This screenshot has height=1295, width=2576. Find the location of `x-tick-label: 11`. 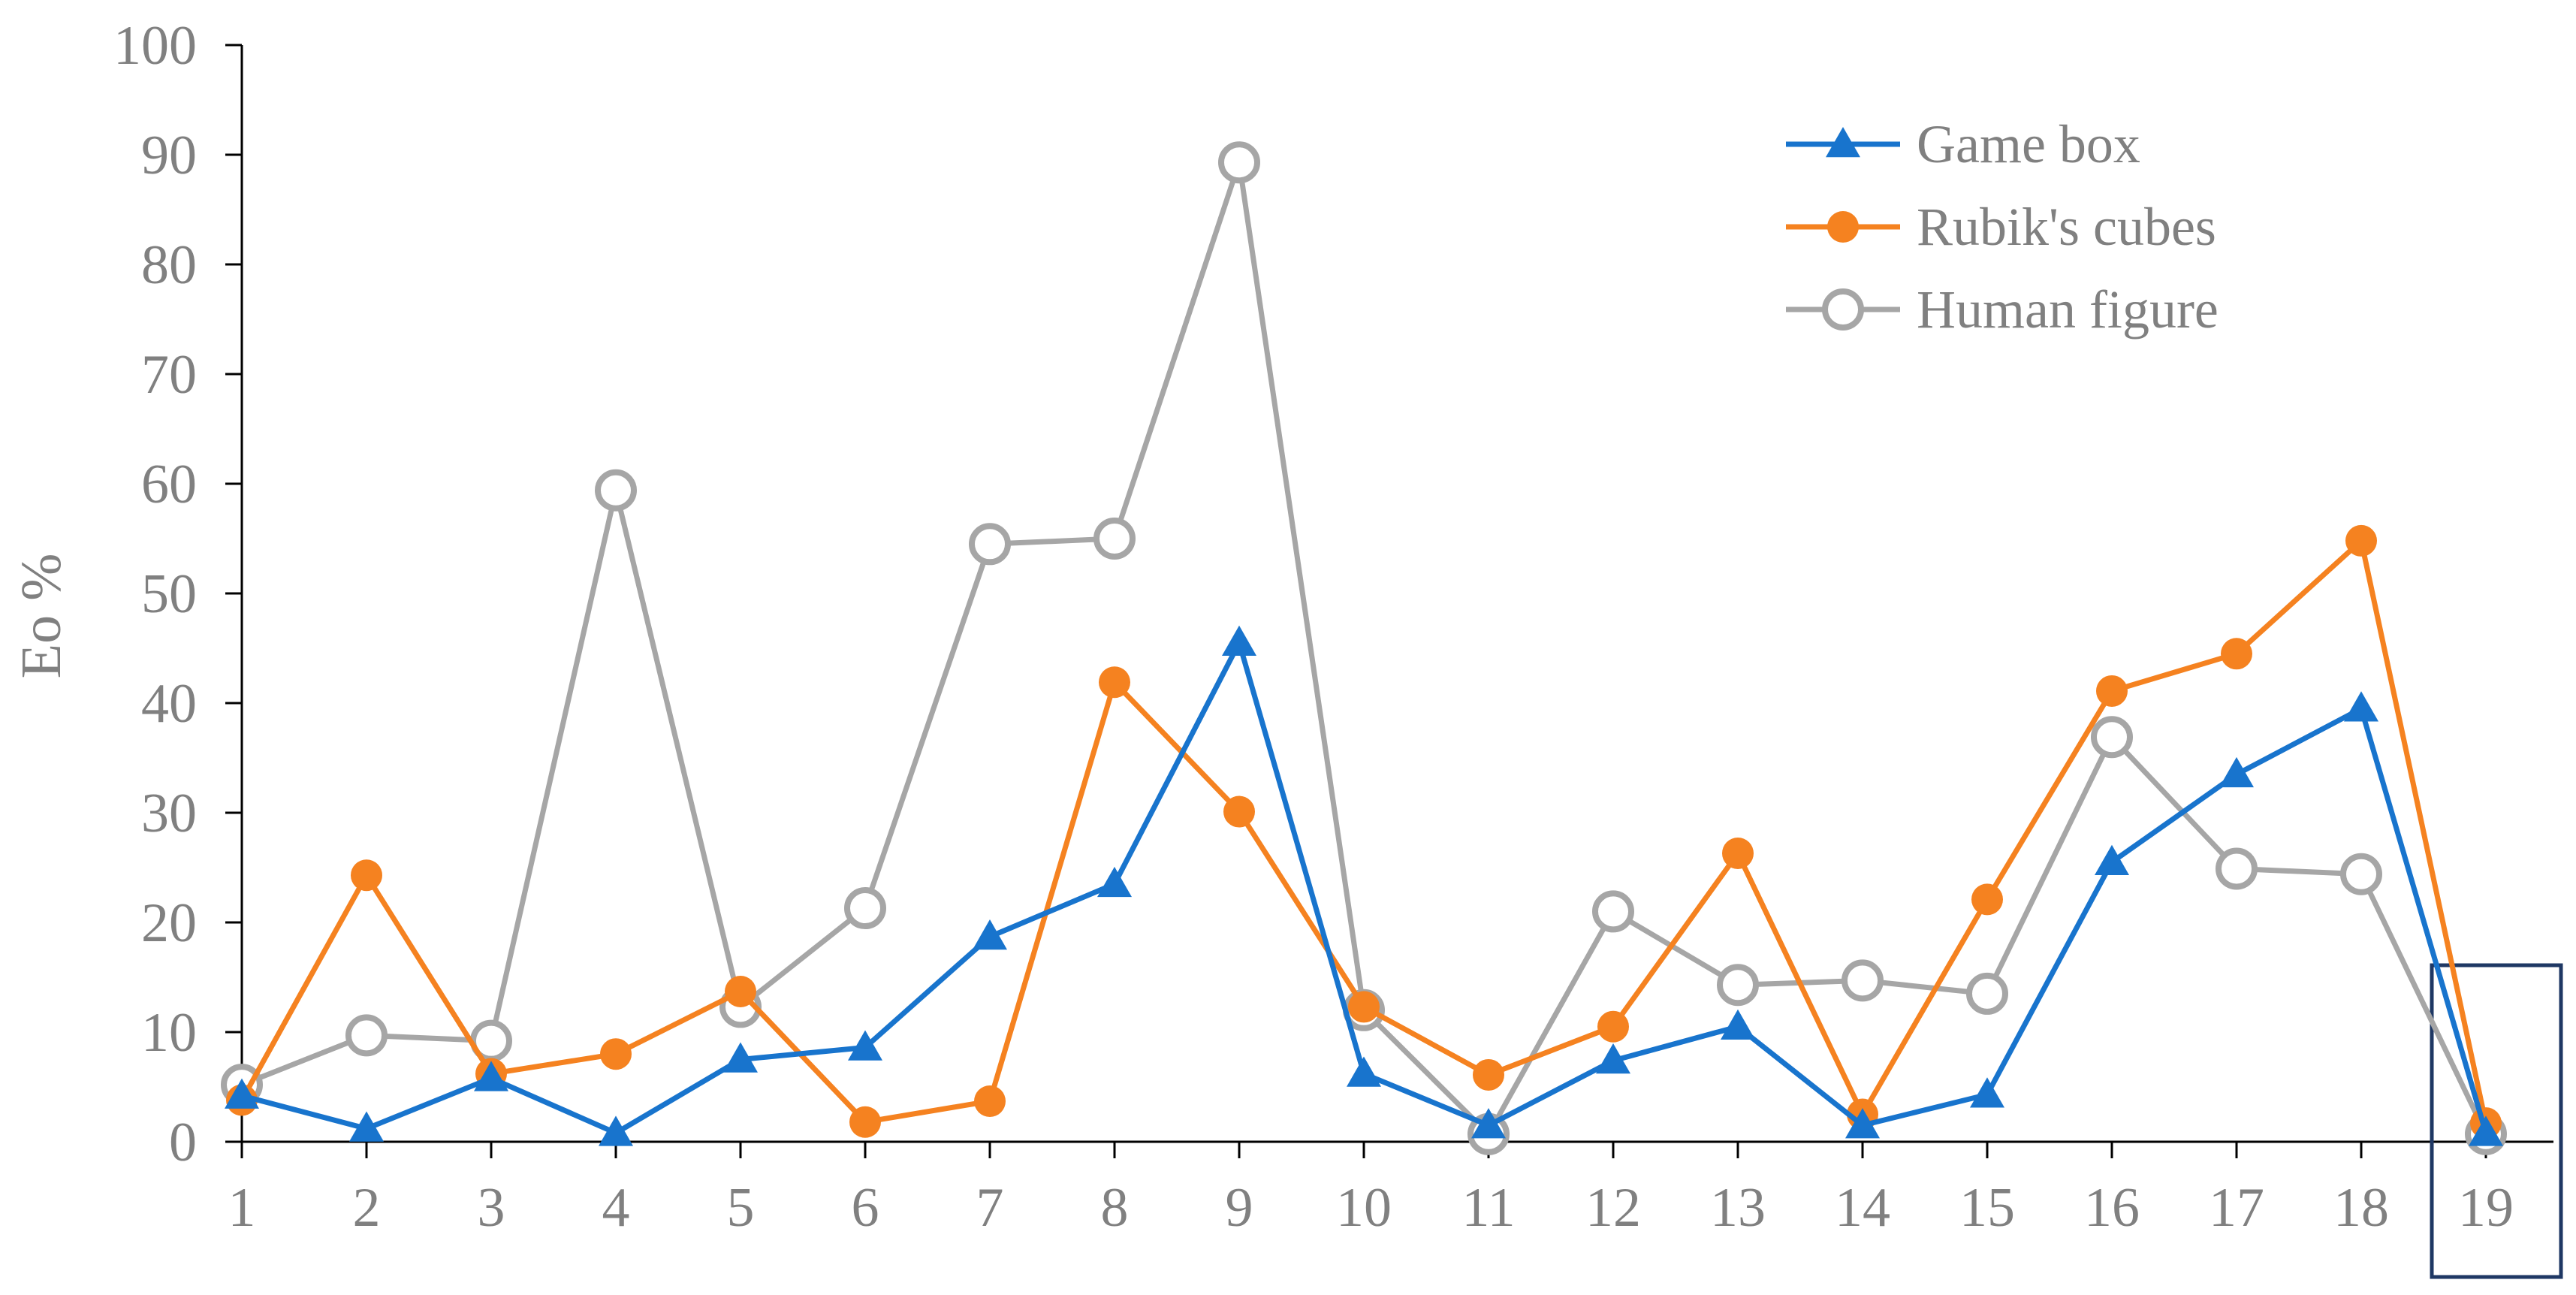

x-tick-label: 11 is located at coordinates (1488, 1208).